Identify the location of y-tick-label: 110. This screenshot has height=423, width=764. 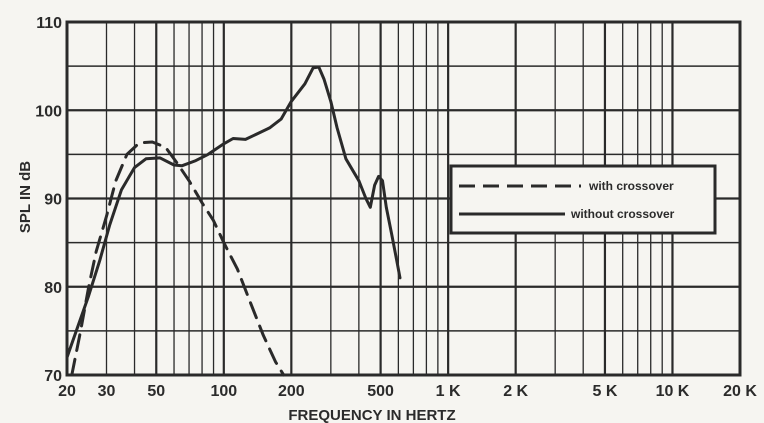
(49, 23).